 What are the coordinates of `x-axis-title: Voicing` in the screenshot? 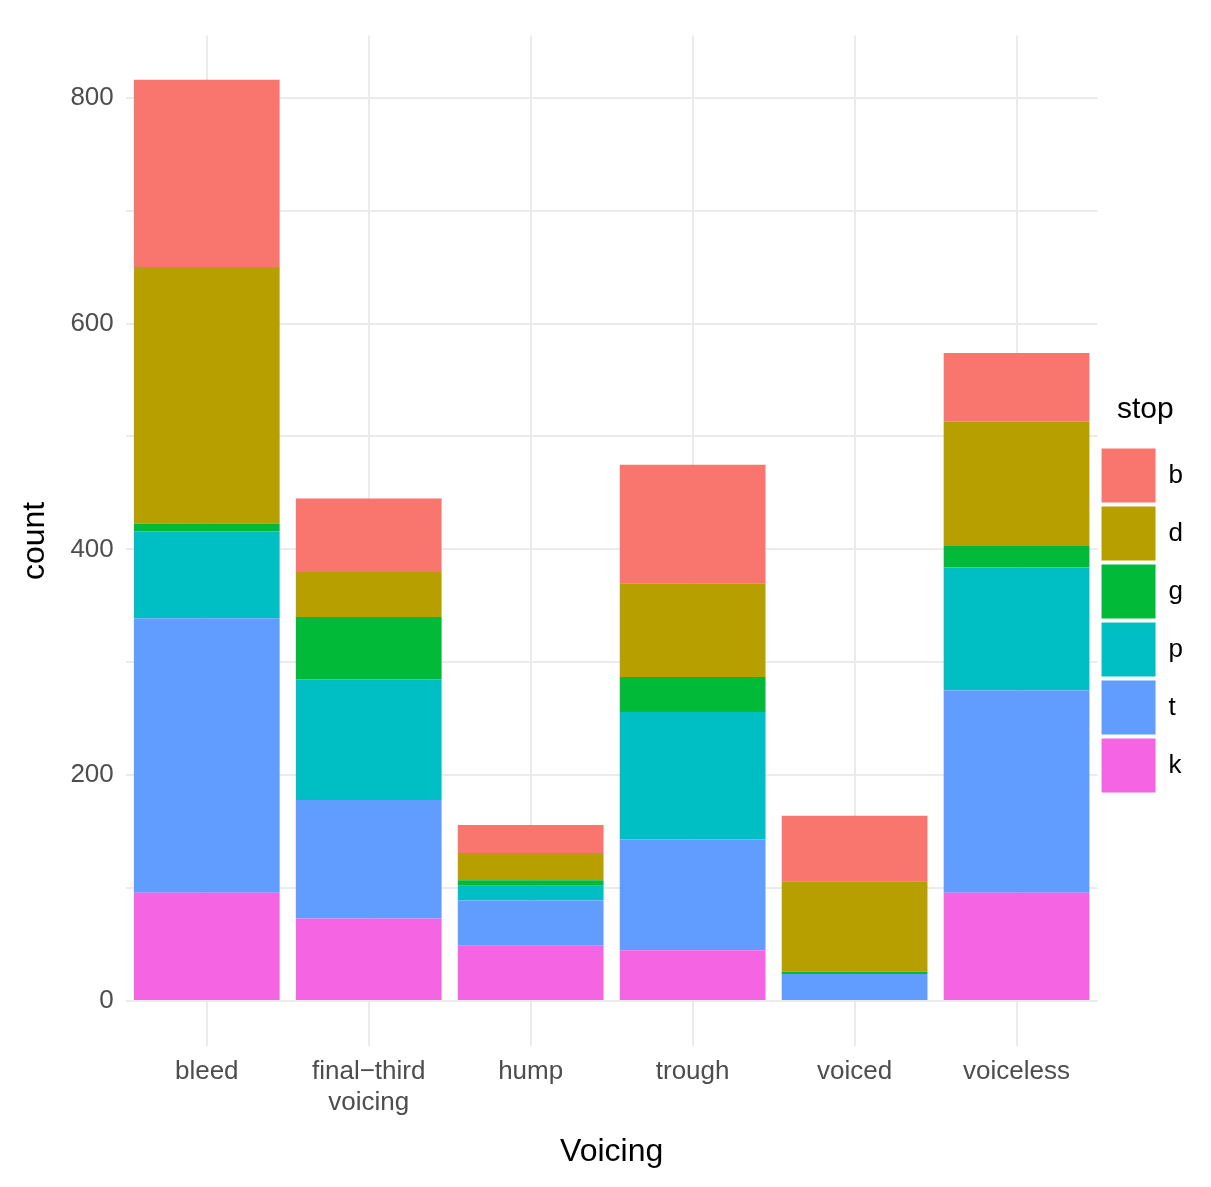 It's located at (612, 1149).